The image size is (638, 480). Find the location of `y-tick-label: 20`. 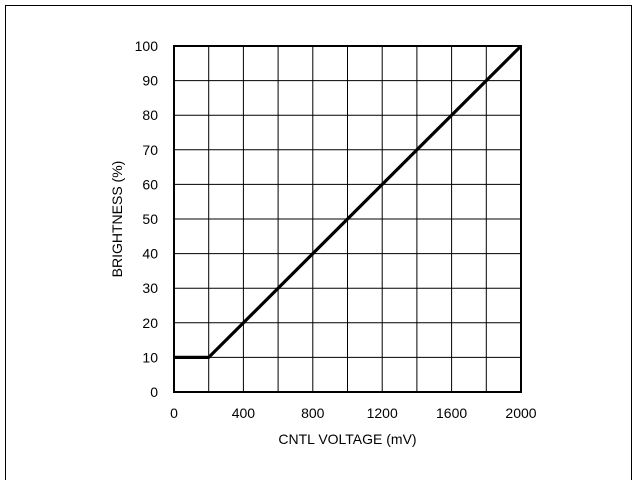

y-tick-label: 20 is located at coordinates (150, 323).